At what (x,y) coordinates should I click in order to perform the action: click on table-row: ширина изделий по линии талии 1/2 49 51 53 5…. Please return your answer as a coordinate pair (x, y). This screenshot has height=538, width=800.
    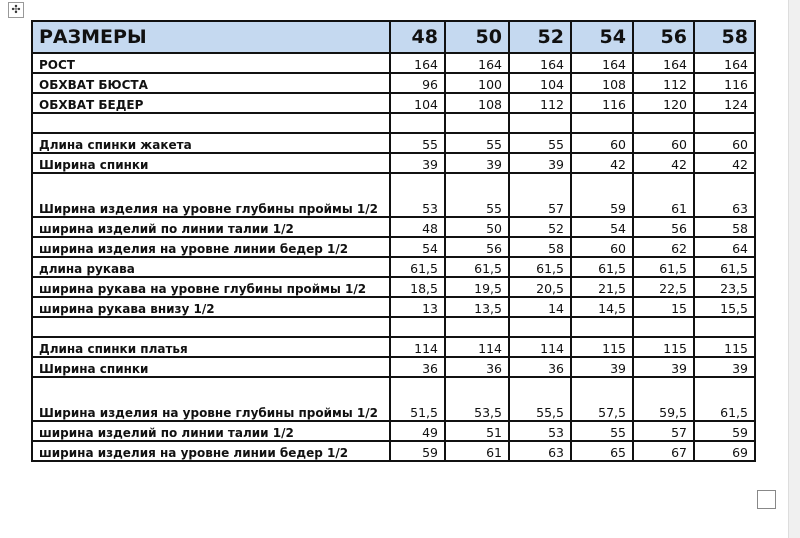
    Looking at the image, I should click on (393, 431).